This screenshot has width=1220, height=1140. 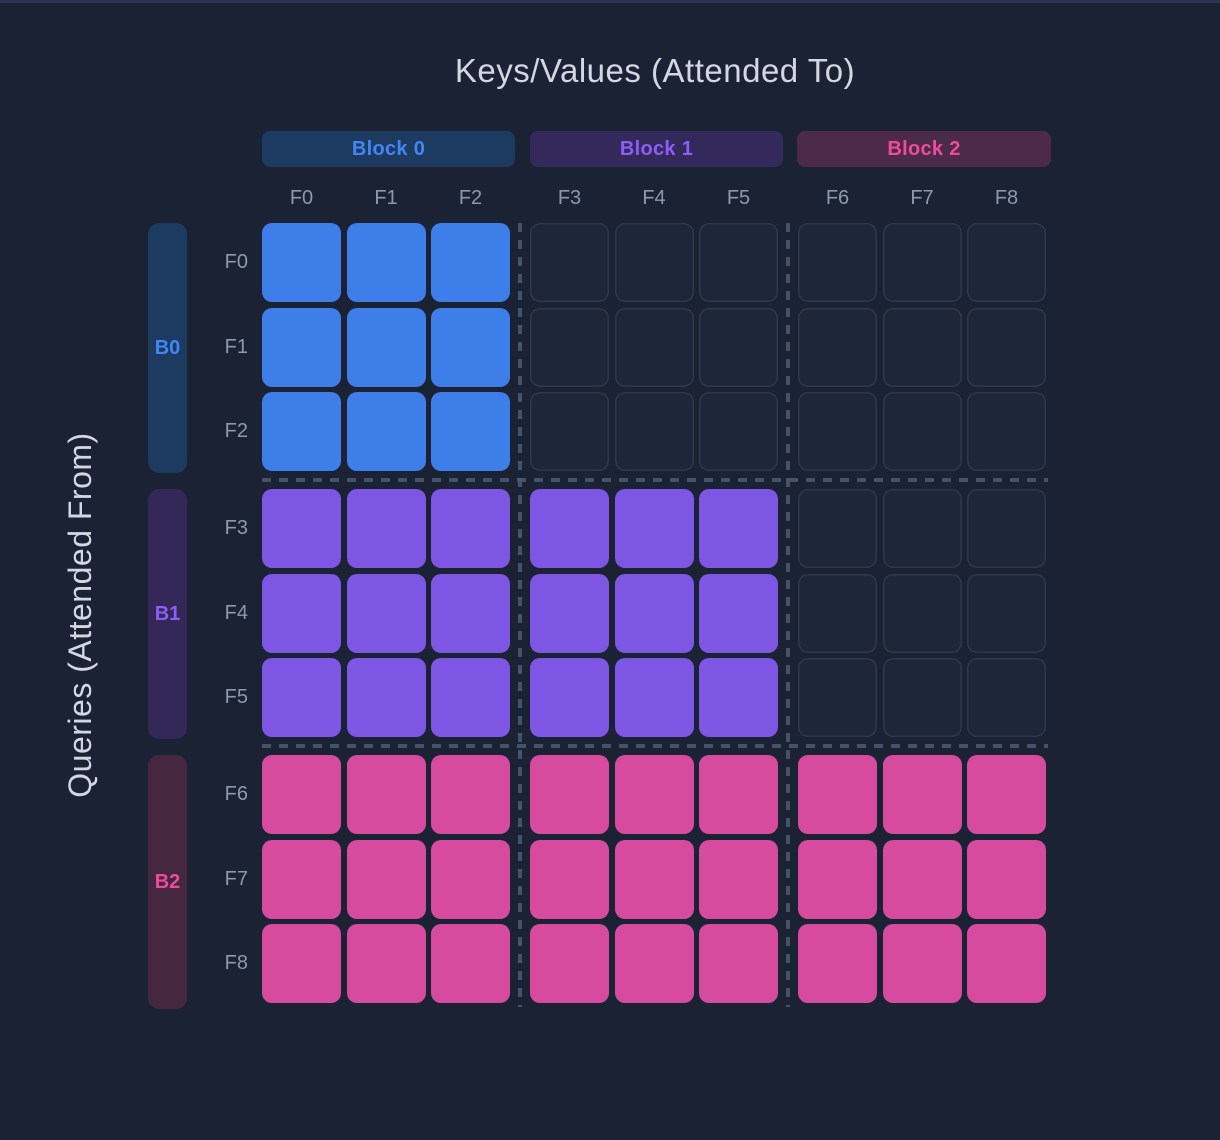 I want to click on mask-cell-qF6-kF7-attended, so click(x=922, y=794).